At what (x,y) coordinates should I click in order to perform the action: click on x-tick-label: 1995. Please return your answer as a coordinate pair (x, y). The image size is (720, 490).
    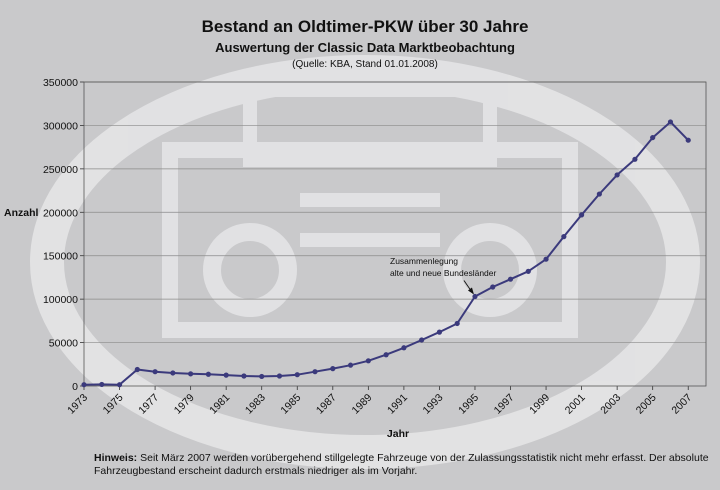
    Looking at the image, I should click on (468, 404).